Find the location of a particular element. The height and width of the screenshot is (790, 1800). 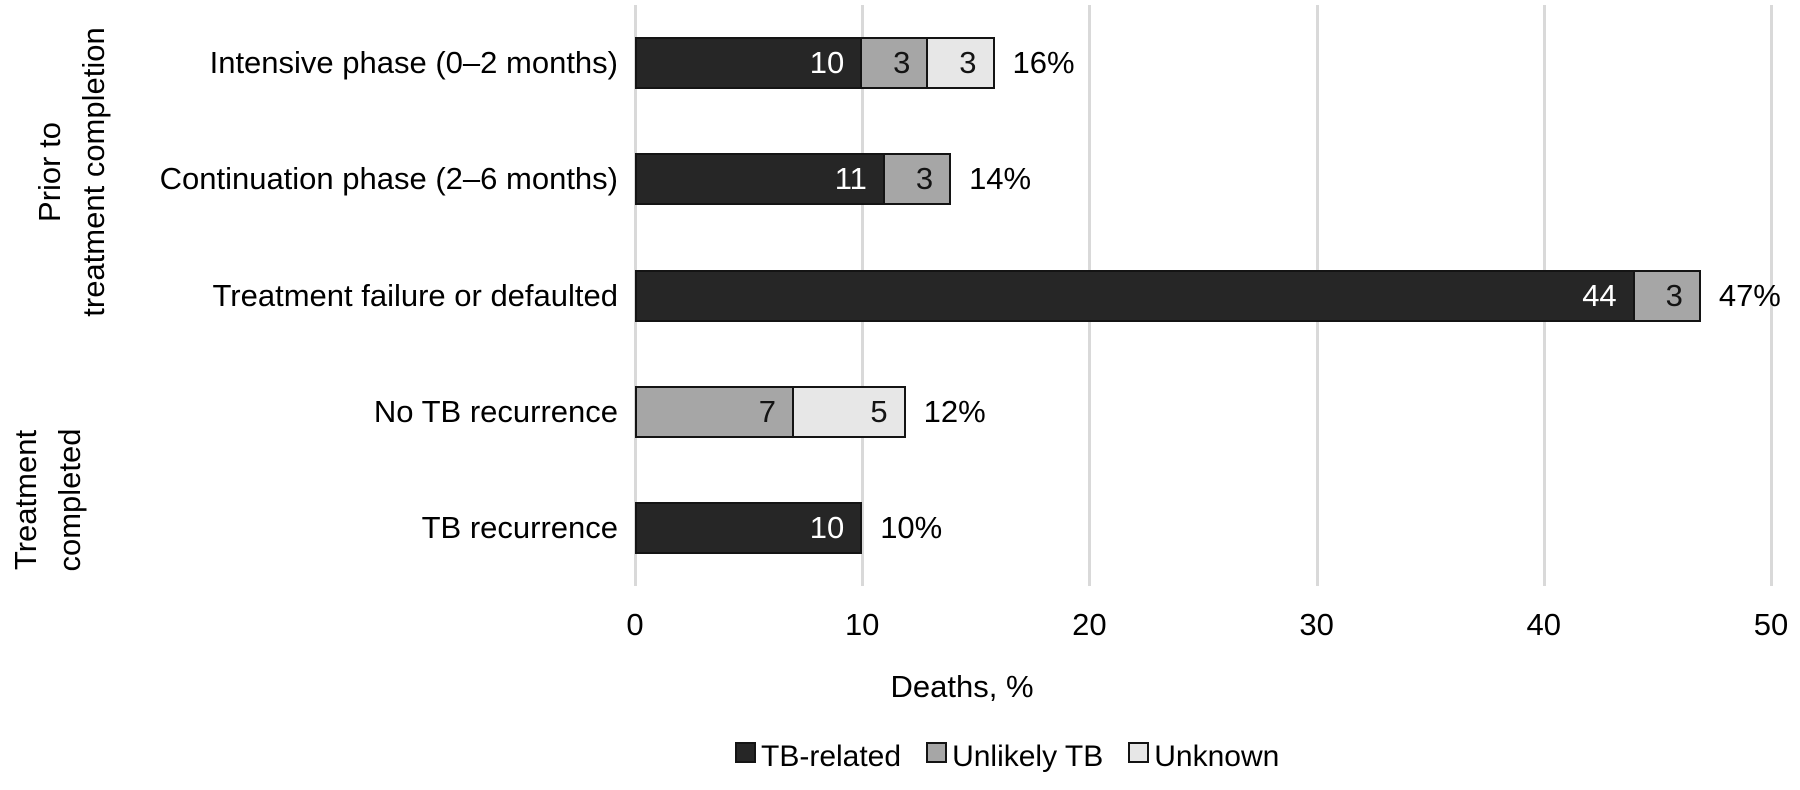

legend-item-unknown: Unknown is located at coordinates (1203, 757).